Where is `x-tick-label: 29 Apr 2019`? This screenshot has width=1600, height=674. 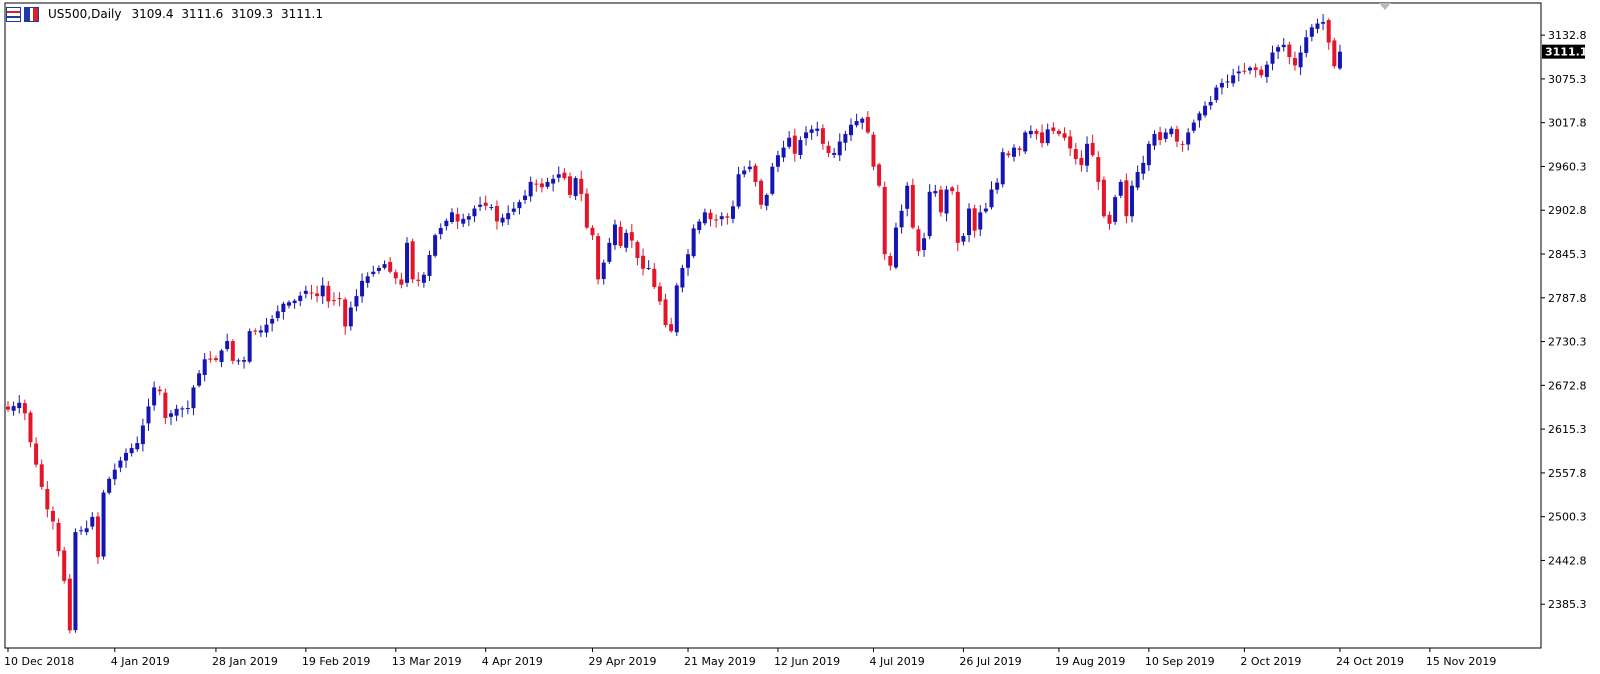
x-tick-label: 29 Apr 2019 is located at coordinates (622, 661).